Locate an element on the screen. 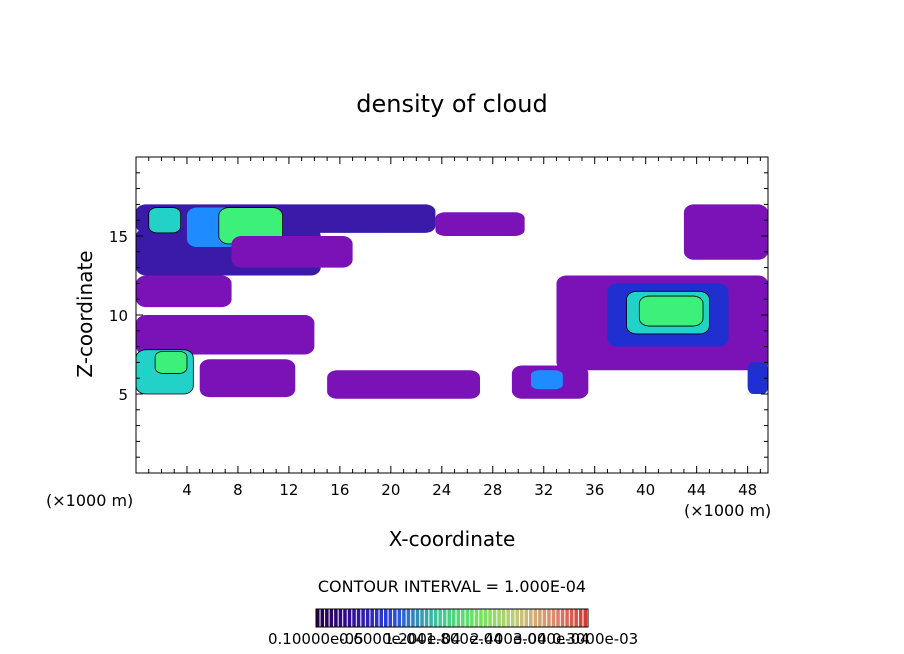  x-tick-label: 28 is located at coordinates (492, 490).